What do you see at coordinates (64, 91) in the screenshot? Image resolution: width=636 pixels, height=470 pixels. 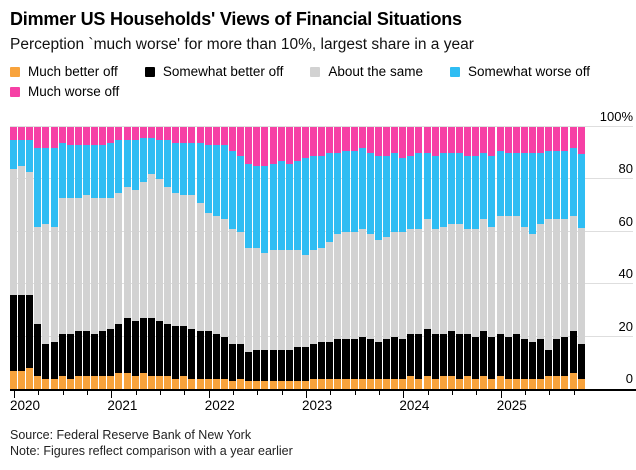 I see `legend-item: Much worse off` at bounding box center [64, 91].